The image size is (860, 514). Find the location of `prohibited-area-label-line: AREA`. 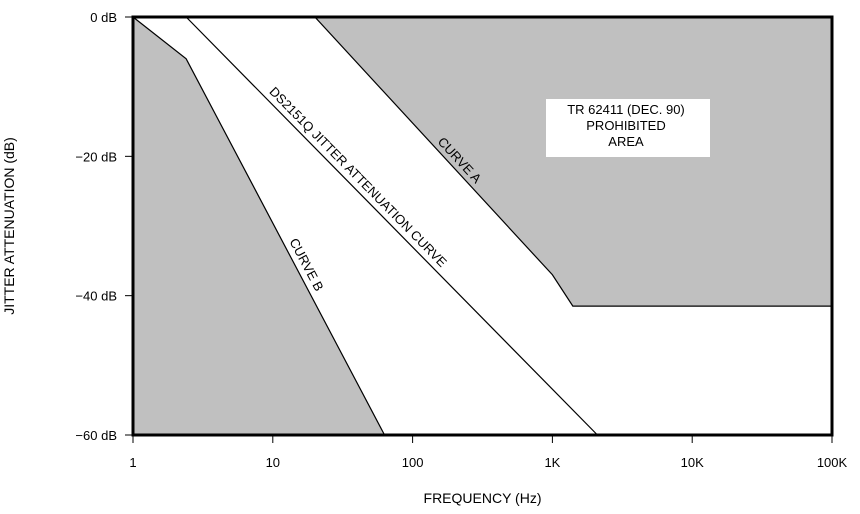

prohibited-area-label-line: AREA is located at coordinates (626, 141).